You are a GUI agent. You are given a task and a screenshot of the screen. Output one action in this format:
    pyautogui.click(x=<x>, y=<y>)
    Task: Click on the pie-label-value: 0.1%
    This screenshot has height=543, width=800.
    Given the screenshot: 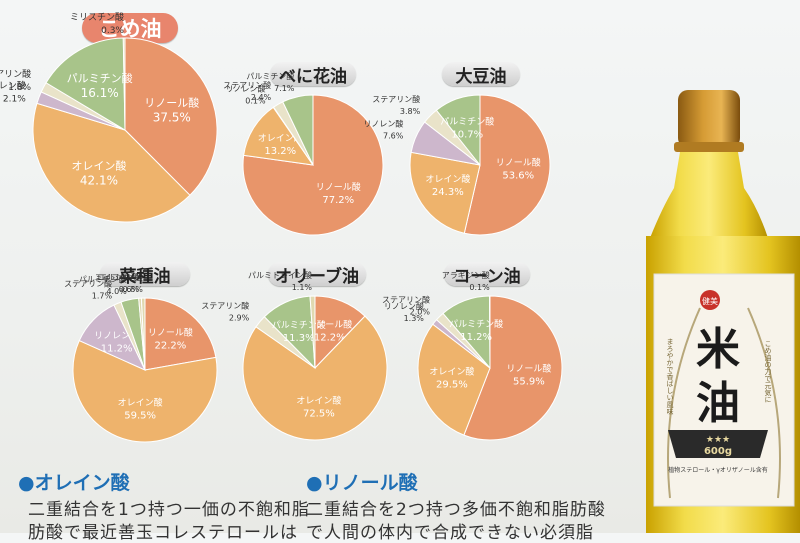 What is the action you would take?
    pyautogui.click(x=479, y=287)
    